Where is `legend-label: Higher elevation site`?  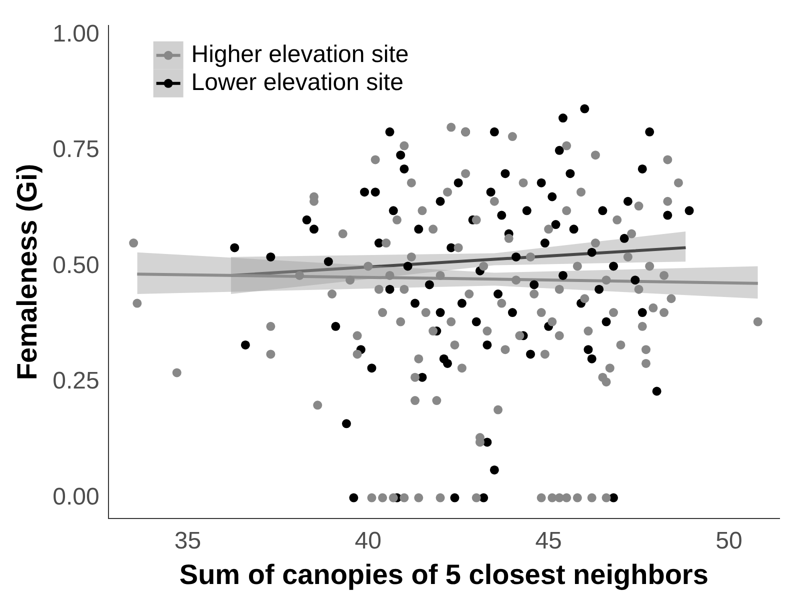
legend-label: Higher elevation site is located at coordinates (300, 54).